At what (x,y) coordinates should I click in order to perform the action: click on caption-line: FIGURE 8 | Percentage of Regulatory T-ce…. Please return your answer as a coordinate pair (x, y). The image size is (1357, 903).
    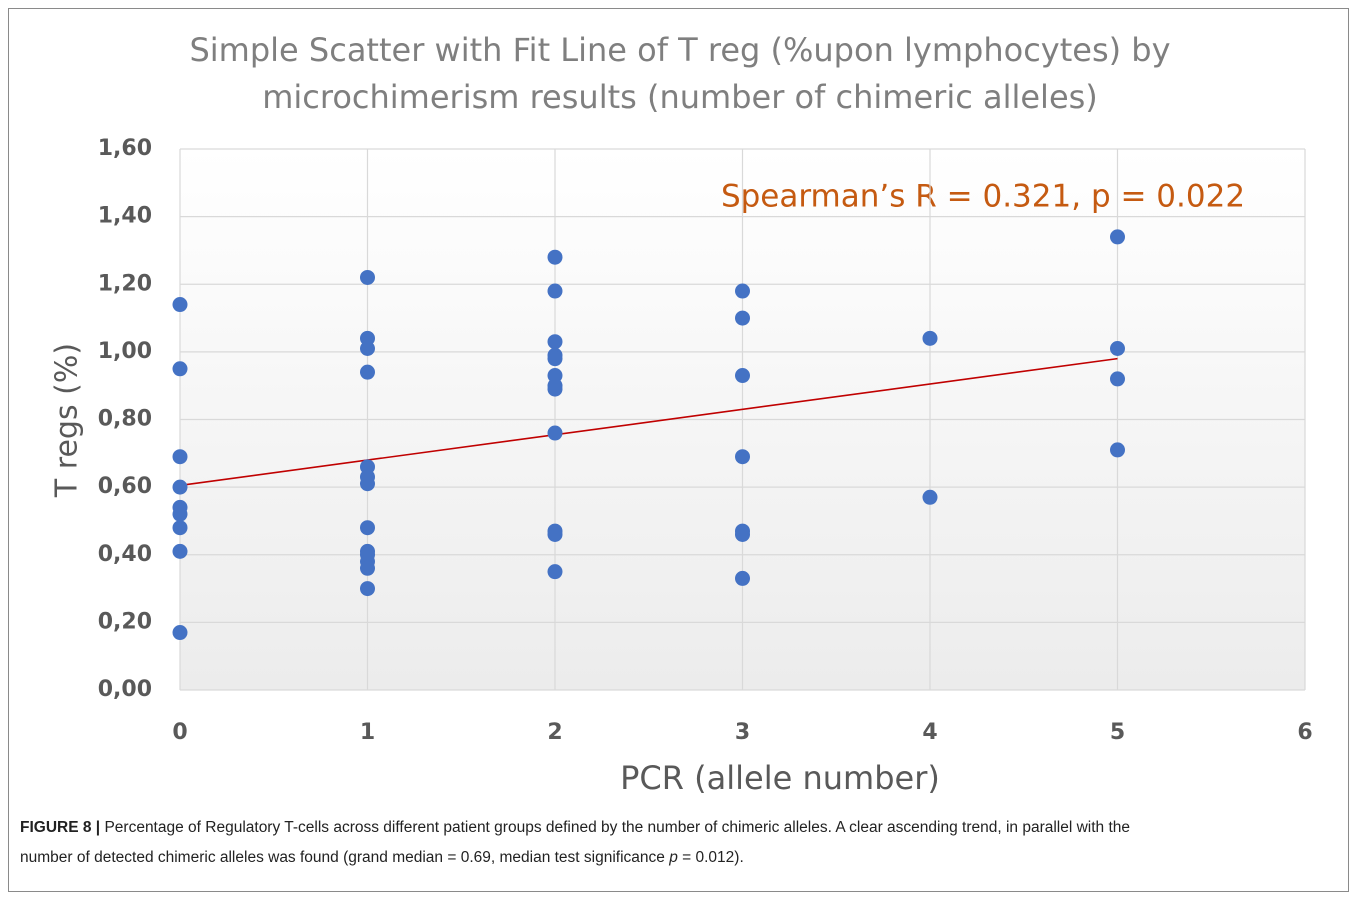
    Looking at the image, I should click on (575, 827).